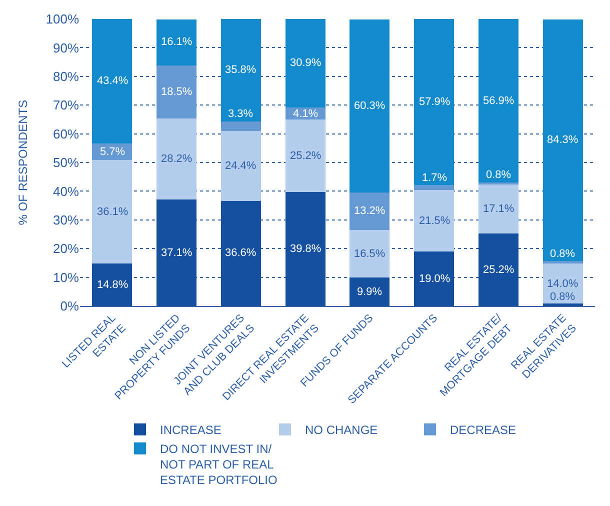  What do you see at coordinates (66, 105) in the screenshot?
I see `y-tick-label: 70%` at bounding box center [66, 105].